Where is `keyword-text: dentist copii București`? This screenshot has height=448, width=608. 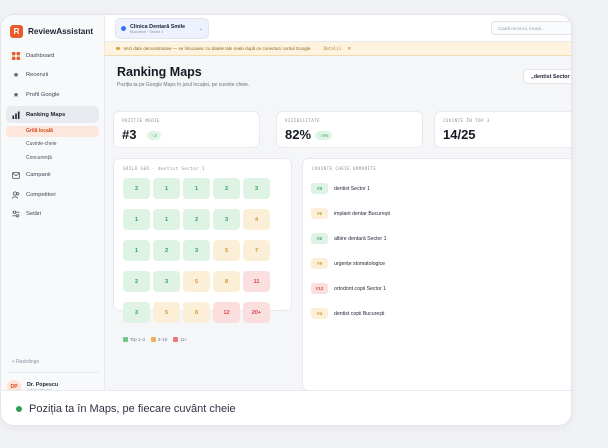 keyword-text: dentist copii București is located at coordinates (359, 313).